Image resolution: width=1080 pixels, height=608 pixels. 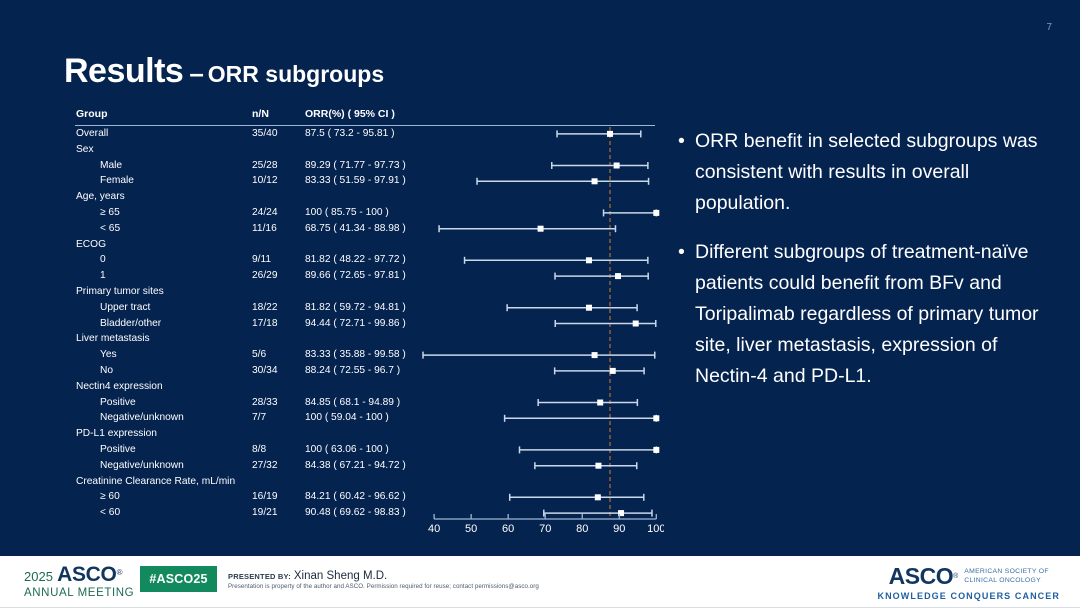 What do you see at coordinates (355, 260) in the screenshot?
I see `row-orr-value: 81.82 ( 48.22 - 97.72 )` at bounding box center [355, 260].